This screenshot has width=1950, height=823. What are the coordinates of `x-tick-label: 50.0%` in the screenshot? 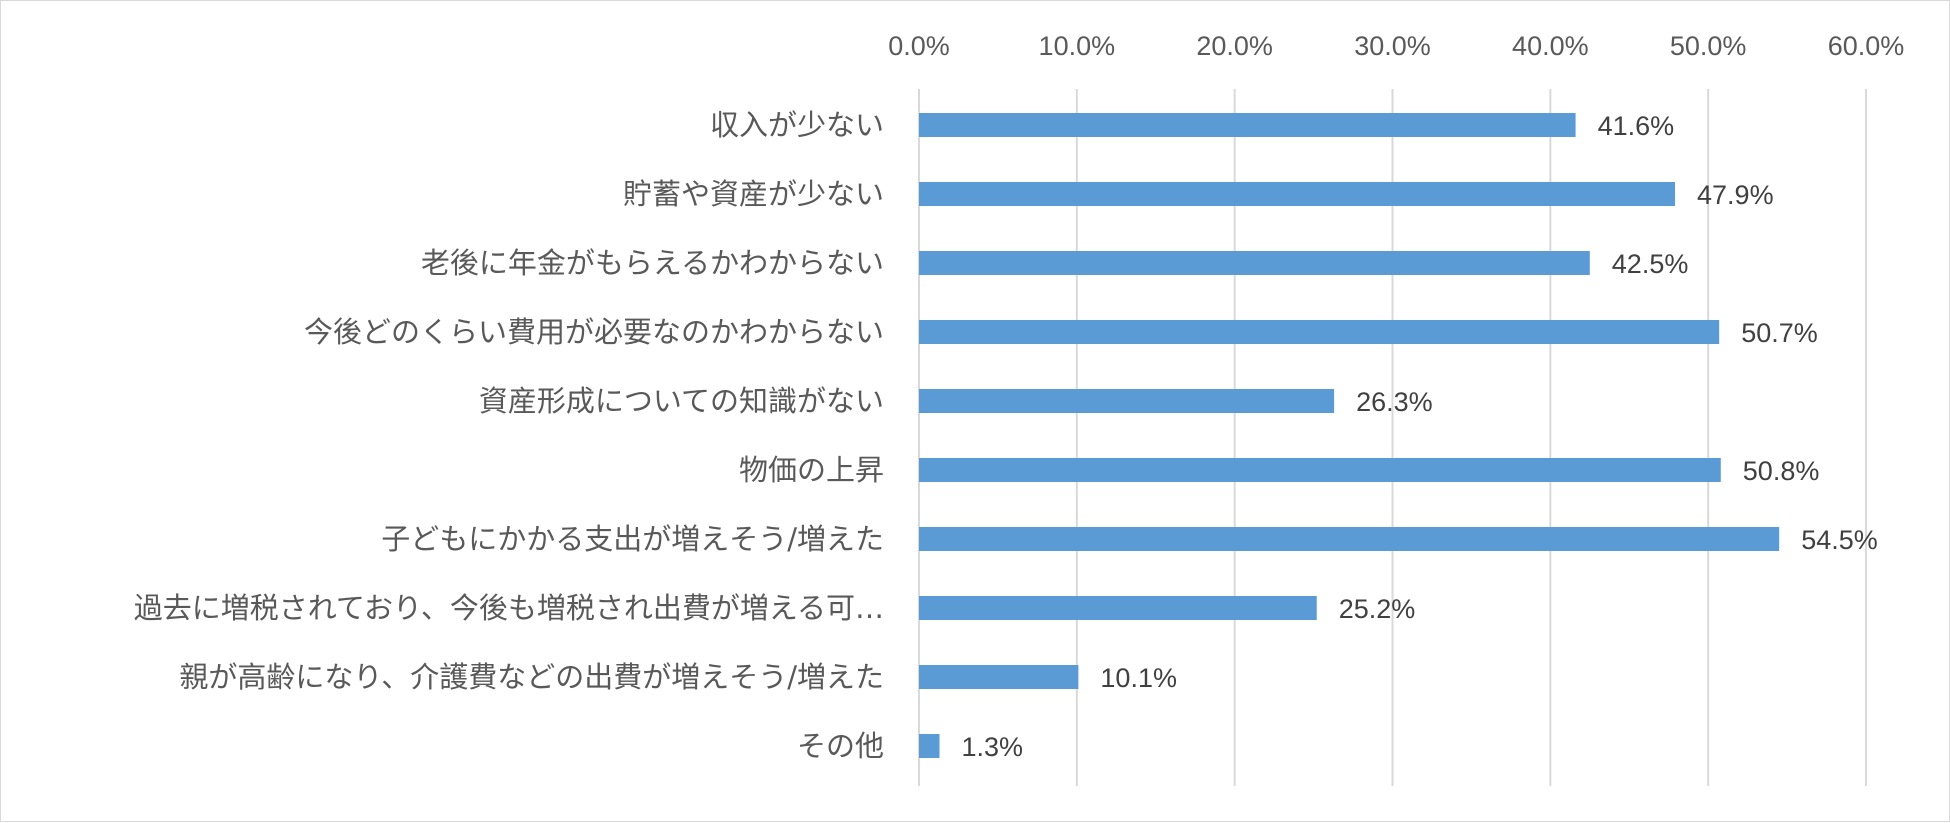 It's located at (1708, 46).